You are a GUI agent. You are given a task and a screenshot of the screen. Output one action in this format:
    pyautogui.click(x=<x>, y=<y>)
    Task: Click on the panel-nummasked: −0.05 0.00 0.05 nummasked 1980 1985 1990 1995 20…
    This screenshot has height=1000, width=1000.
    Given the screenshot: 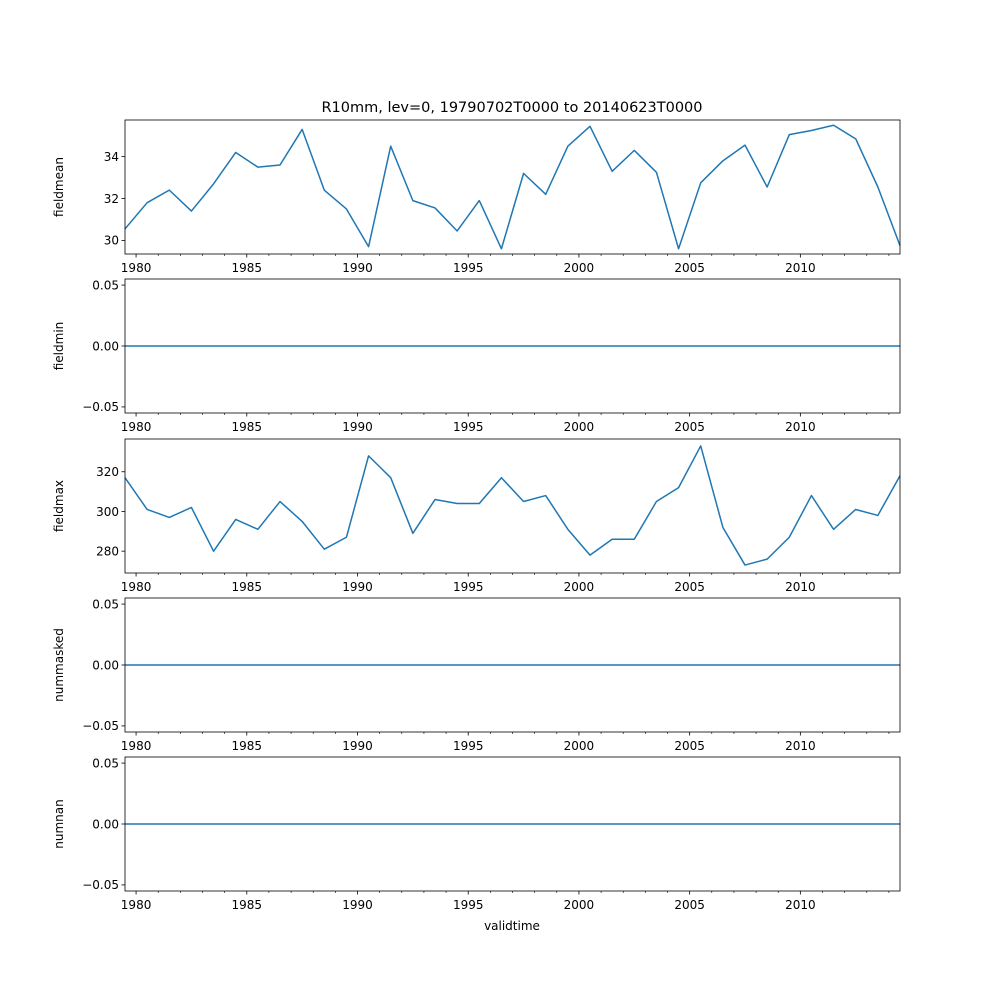 What is the action you would take?
    pyautogui.click(x=476, y=675)
    